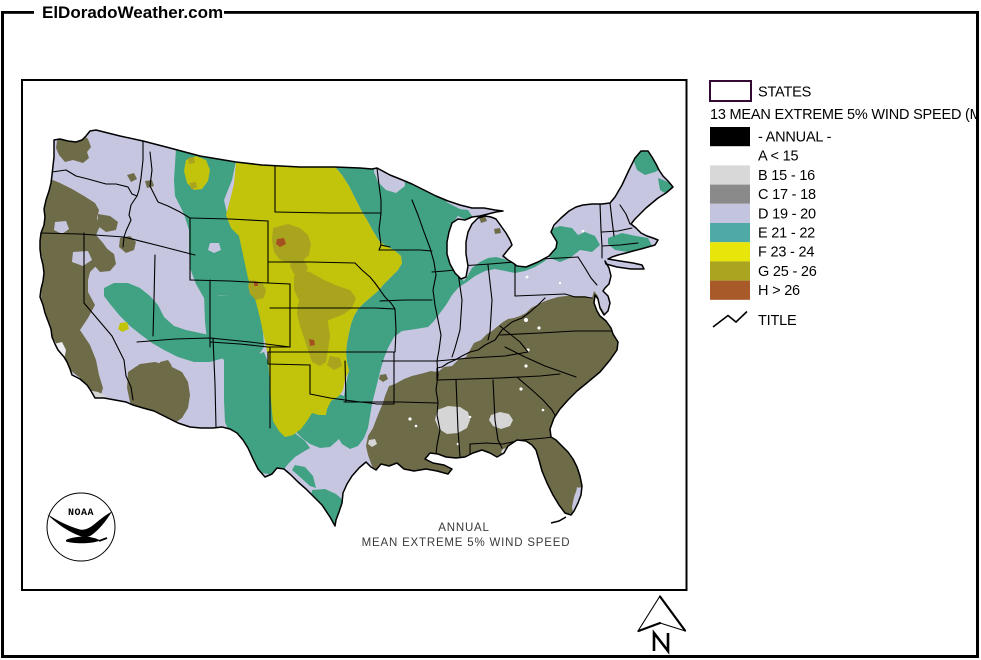 This screenshot has height=660, width=981. What do you see at coordinates (81, 513) in the screenshot?
I see `svg-text: NOAA` at bounding box center [81, 513].